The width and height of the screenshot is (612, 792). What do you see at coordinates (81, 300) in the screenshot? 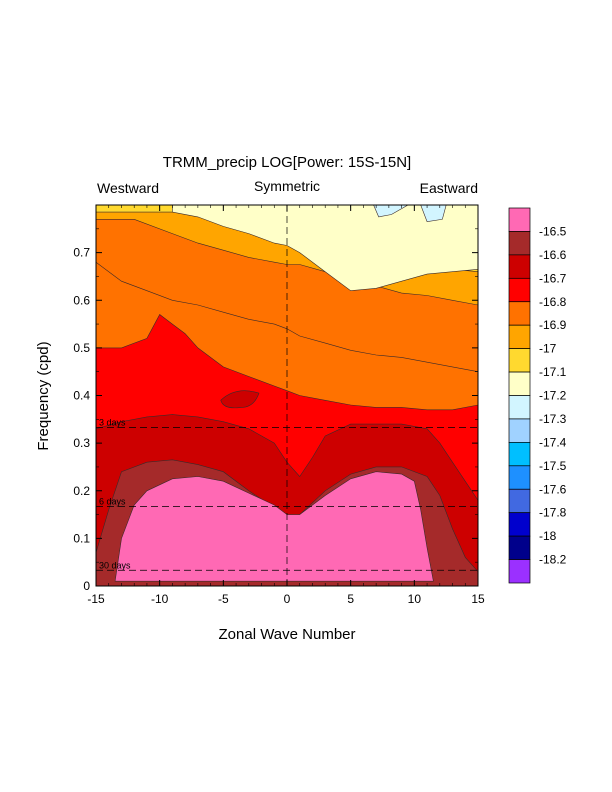
I see `y-tick-label: 0.6` at bounding box center [81, 300].